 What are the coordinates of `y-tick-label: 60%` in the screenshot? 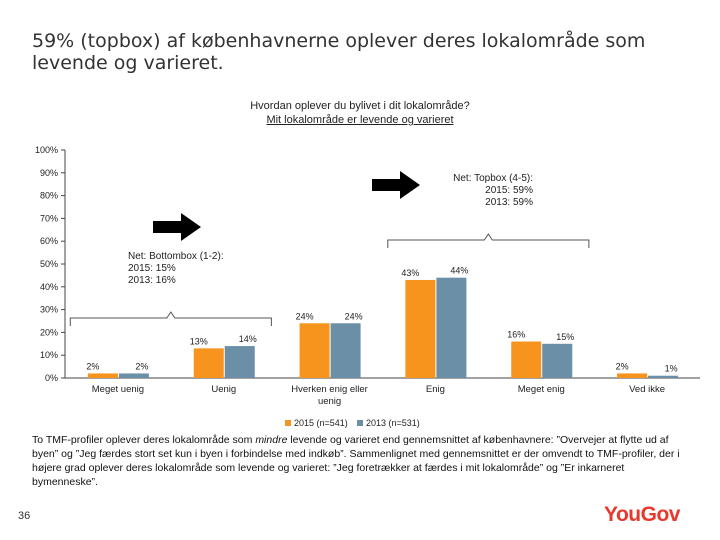 It's located at (49, 241).